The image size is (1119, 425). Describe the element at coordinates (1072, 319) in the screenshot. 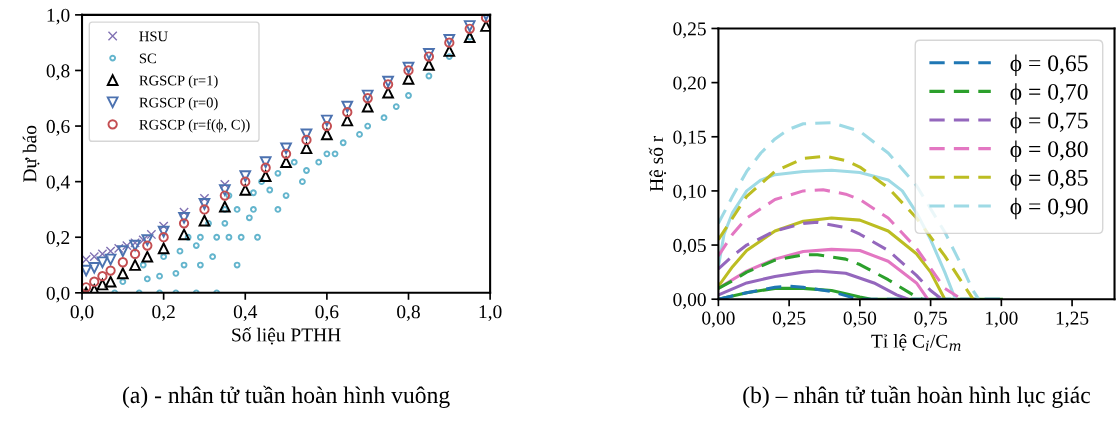

I see `x-tick-label: 1,25` at that location.